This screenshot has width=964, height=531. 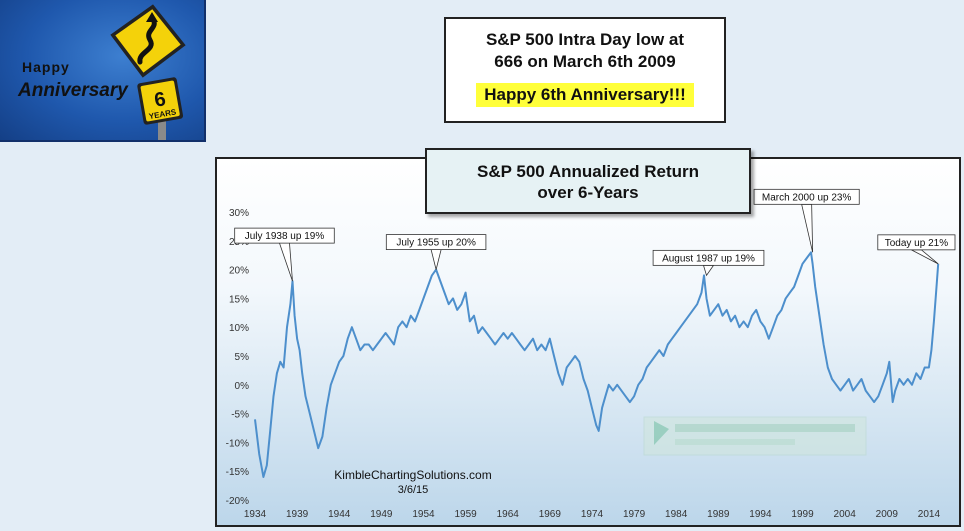 I want to click on annotation-label: August 1987 up 19%, so click(x=708, y=258).